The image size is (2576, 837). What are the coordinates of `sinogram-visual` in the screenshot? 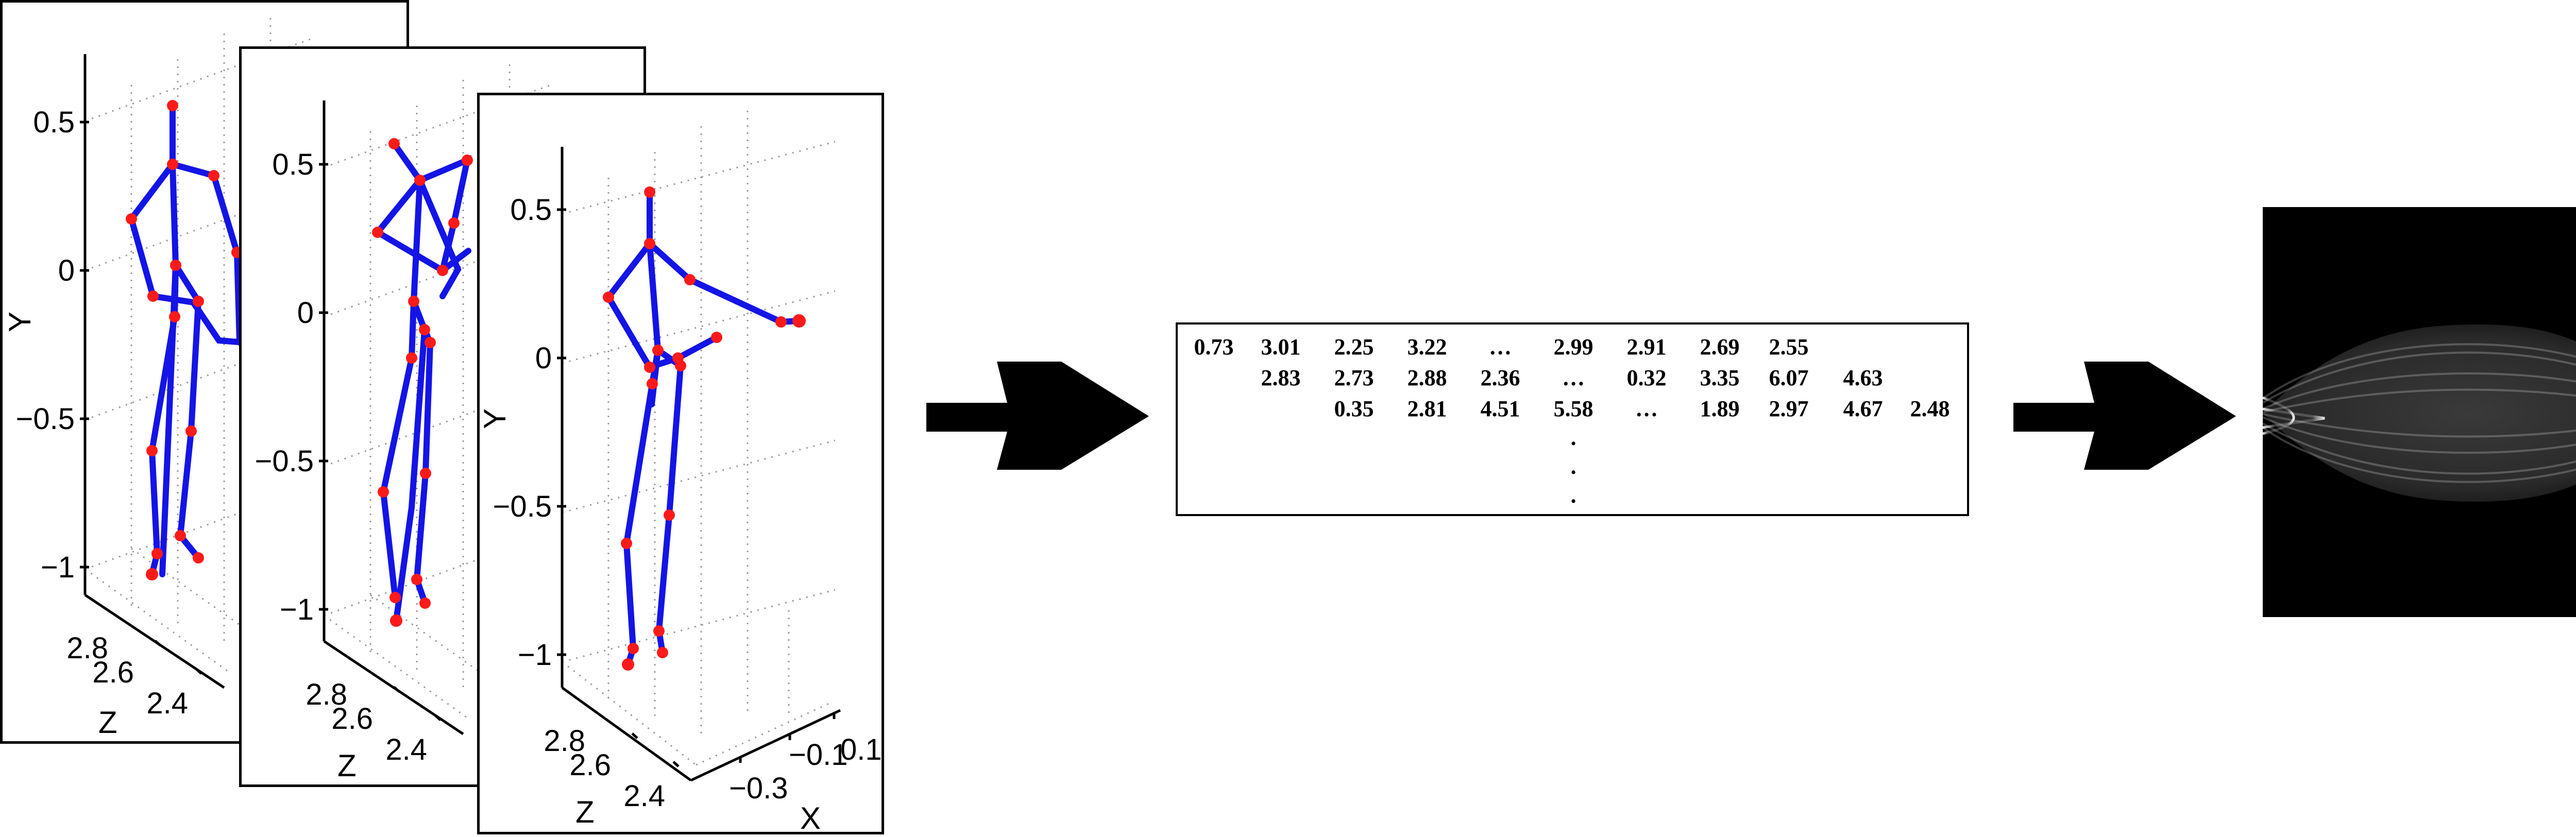 It's located at (2419, 413).